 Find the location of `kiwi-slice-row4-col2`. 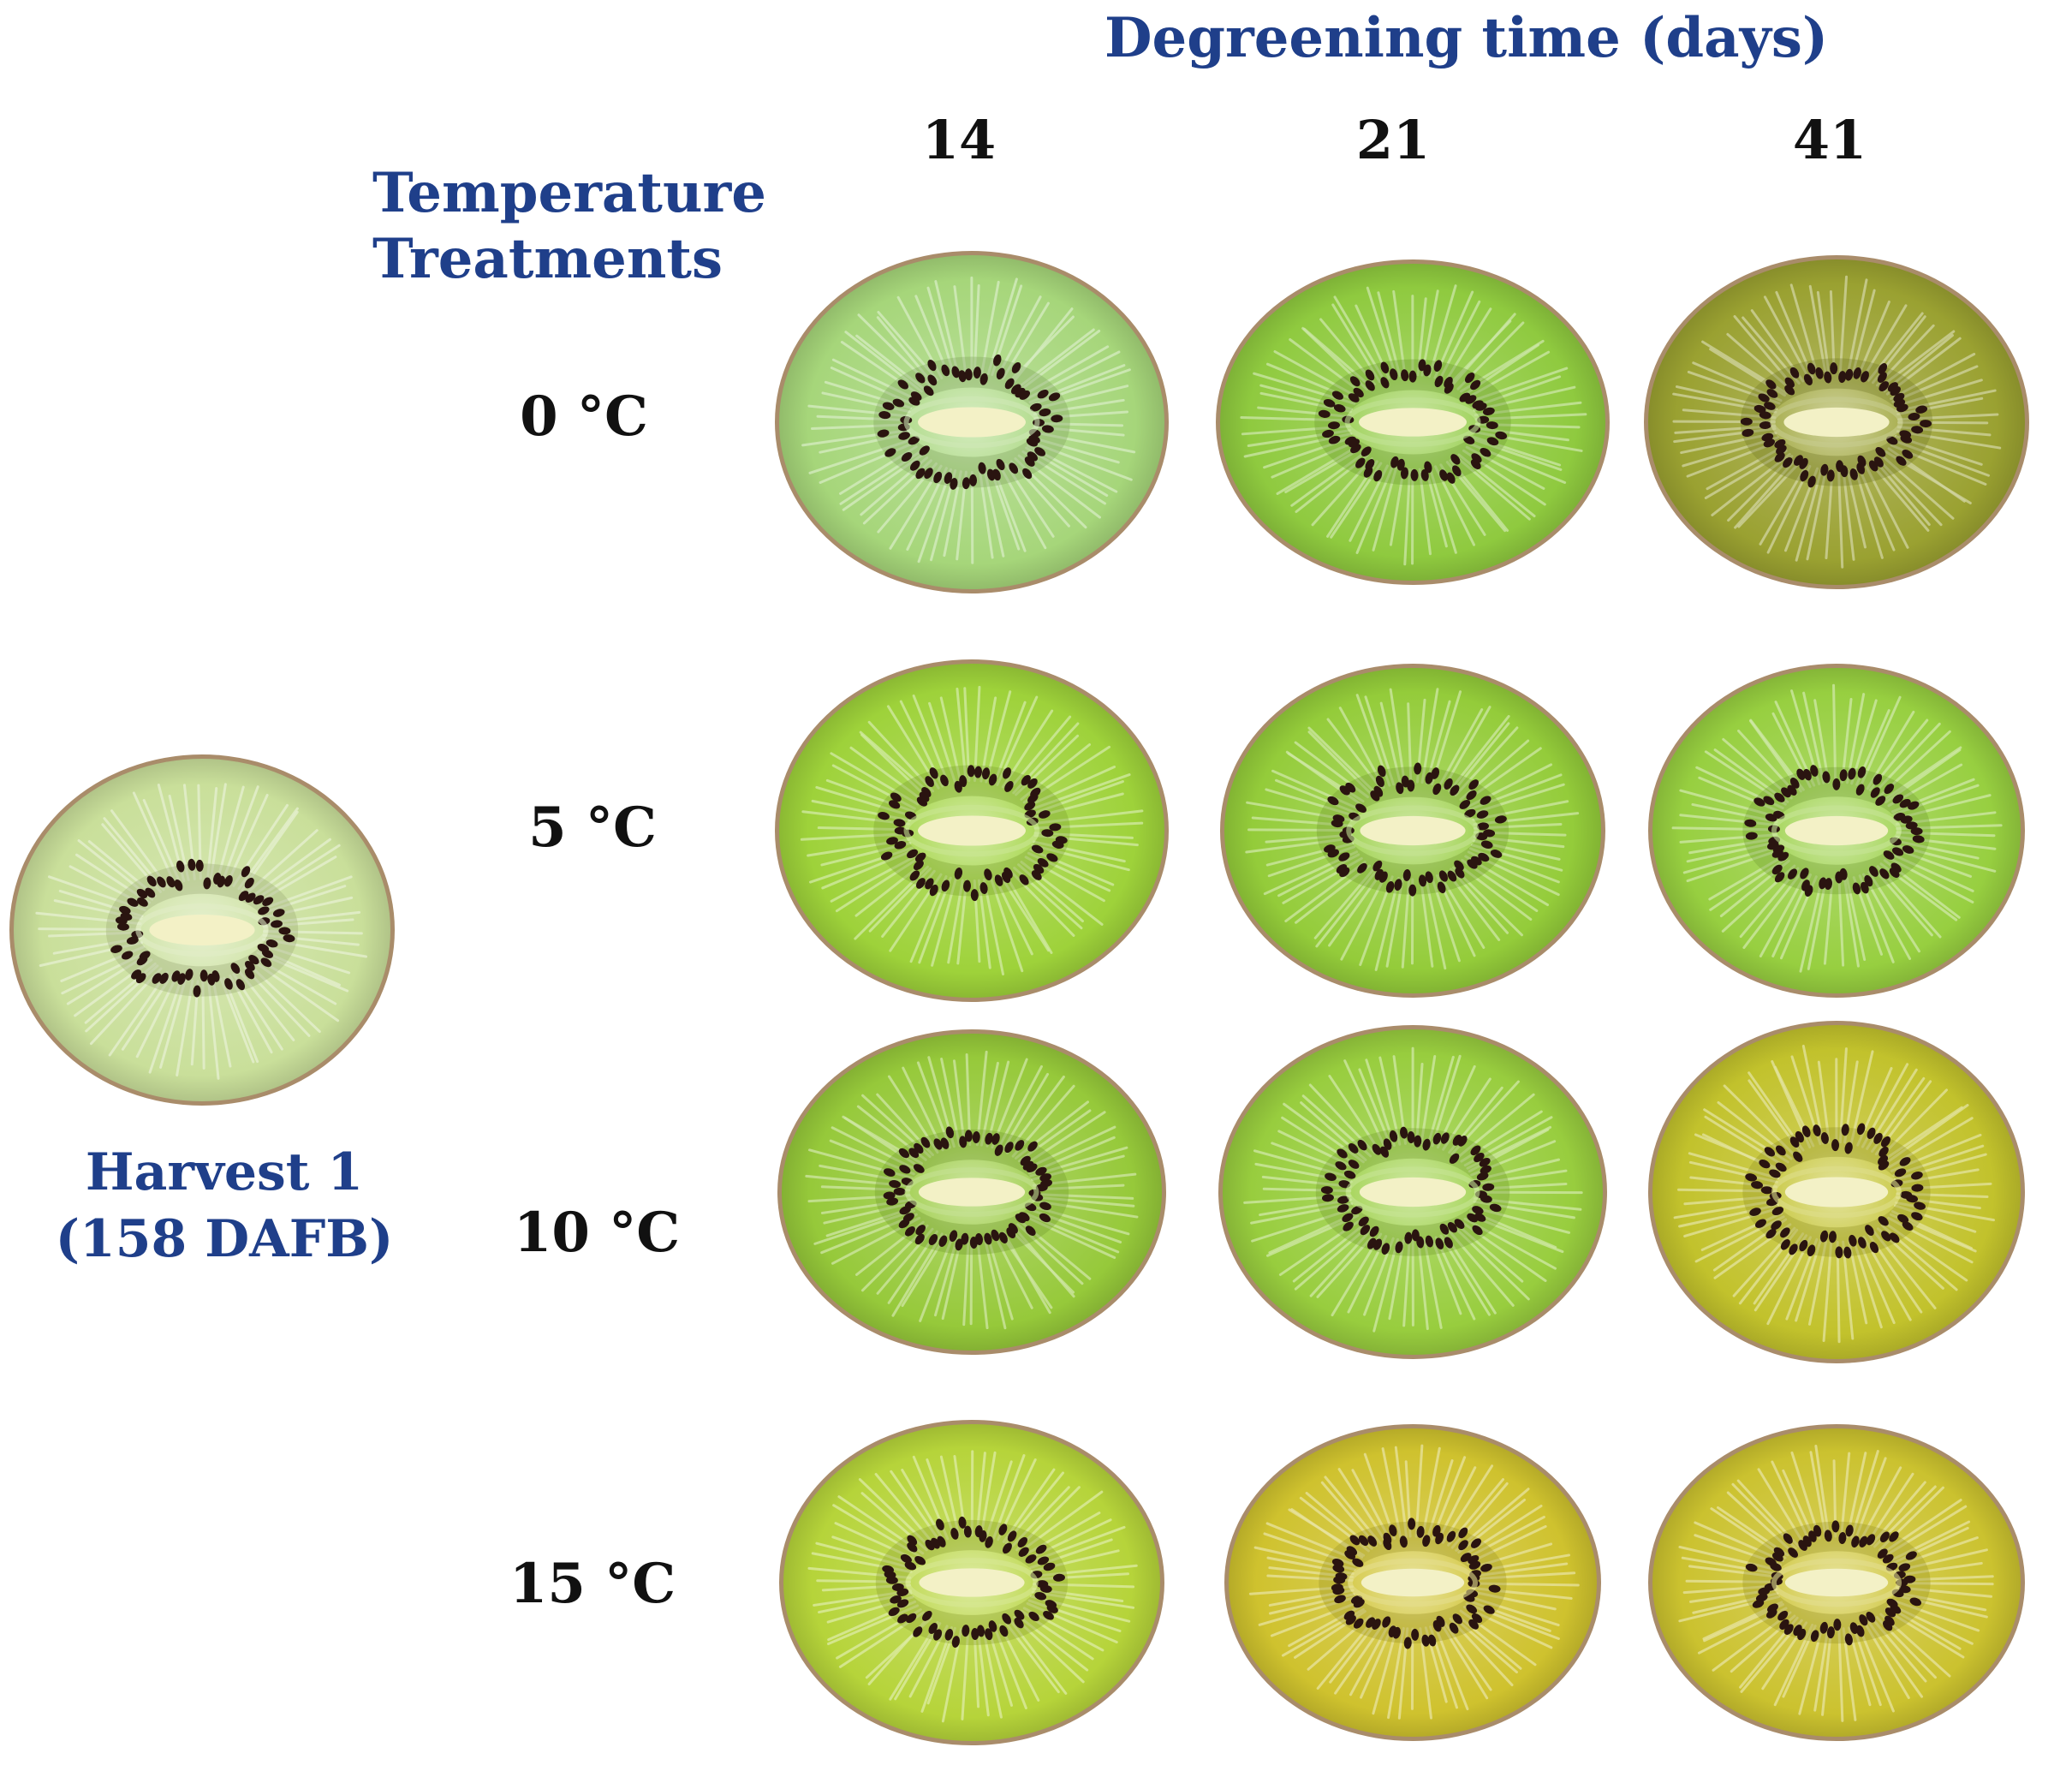

kiwi-slice-row4-col2 is located at coordinates (1412, 1583).